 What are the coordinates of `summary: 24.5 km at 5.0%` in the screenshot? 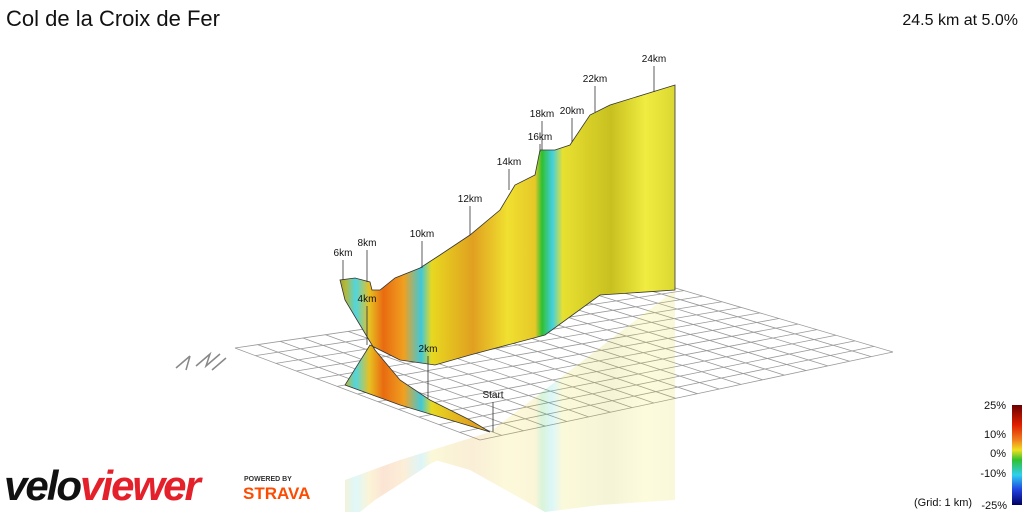 It's located at (960, 20).